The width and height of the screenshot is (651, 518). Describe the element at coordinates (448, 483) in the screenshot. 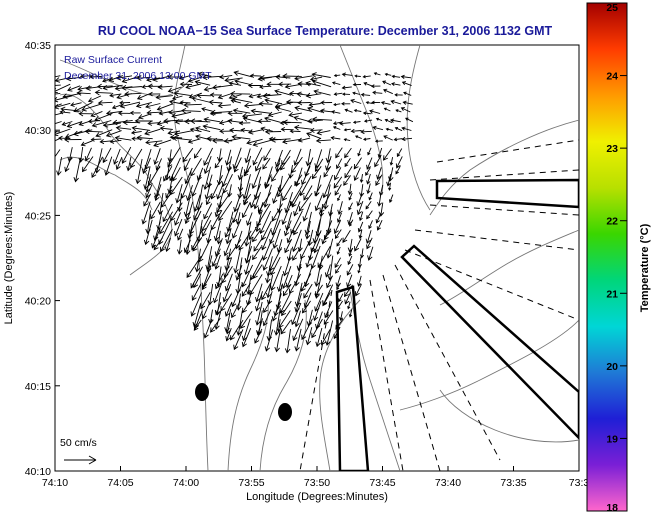

I see `x-tick-label: 73:40` at that location.